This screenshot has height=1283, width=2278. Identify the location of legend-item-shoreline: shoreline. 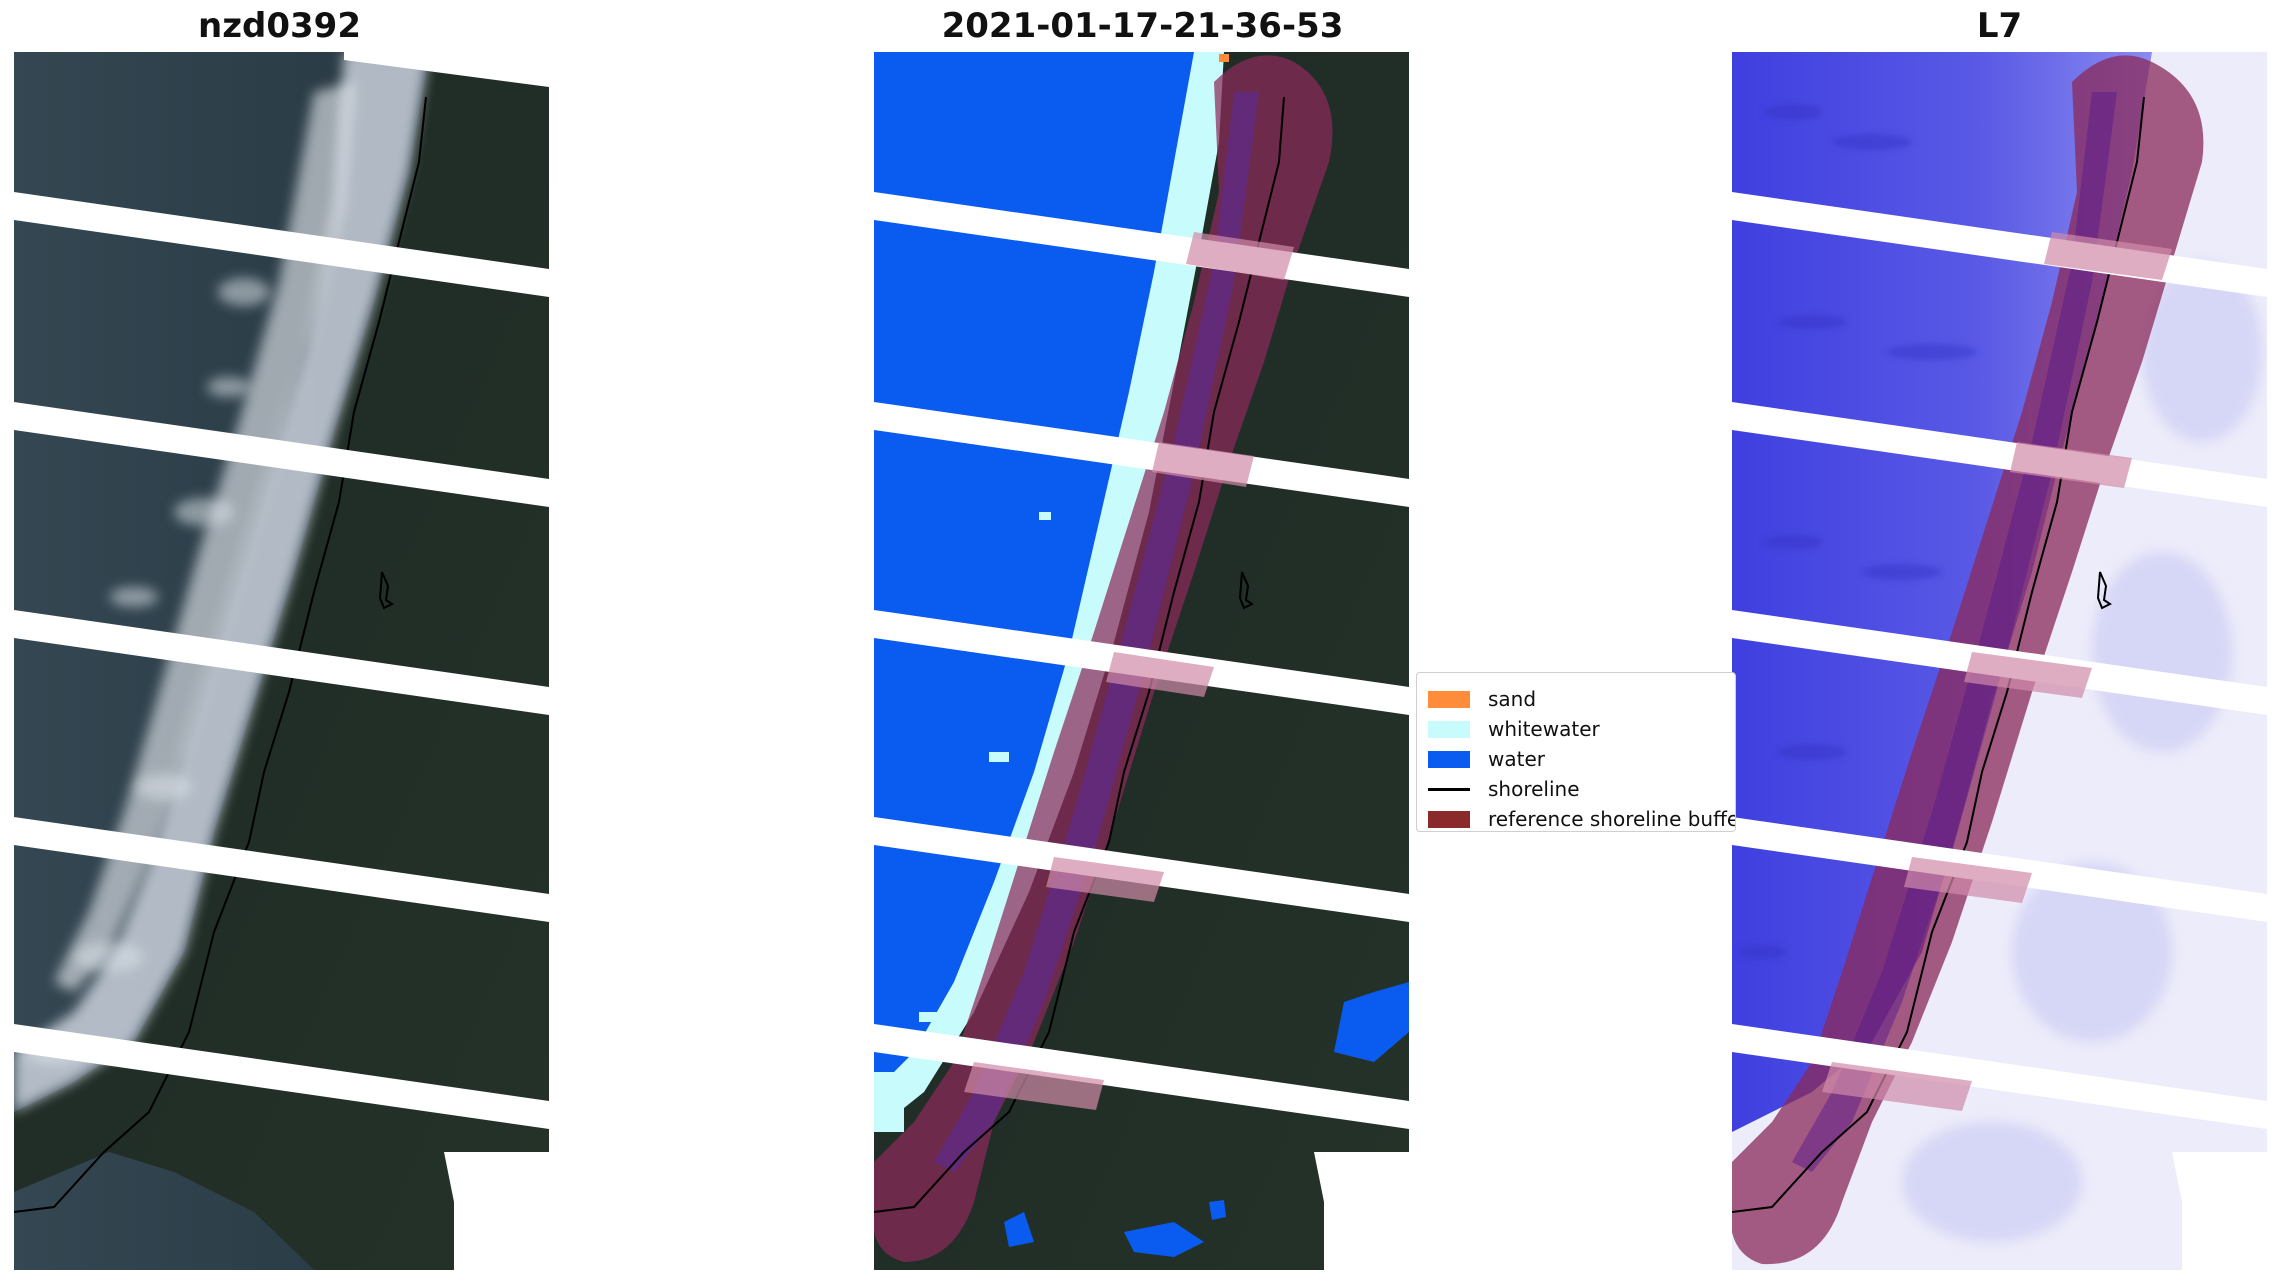
(1498, 789).